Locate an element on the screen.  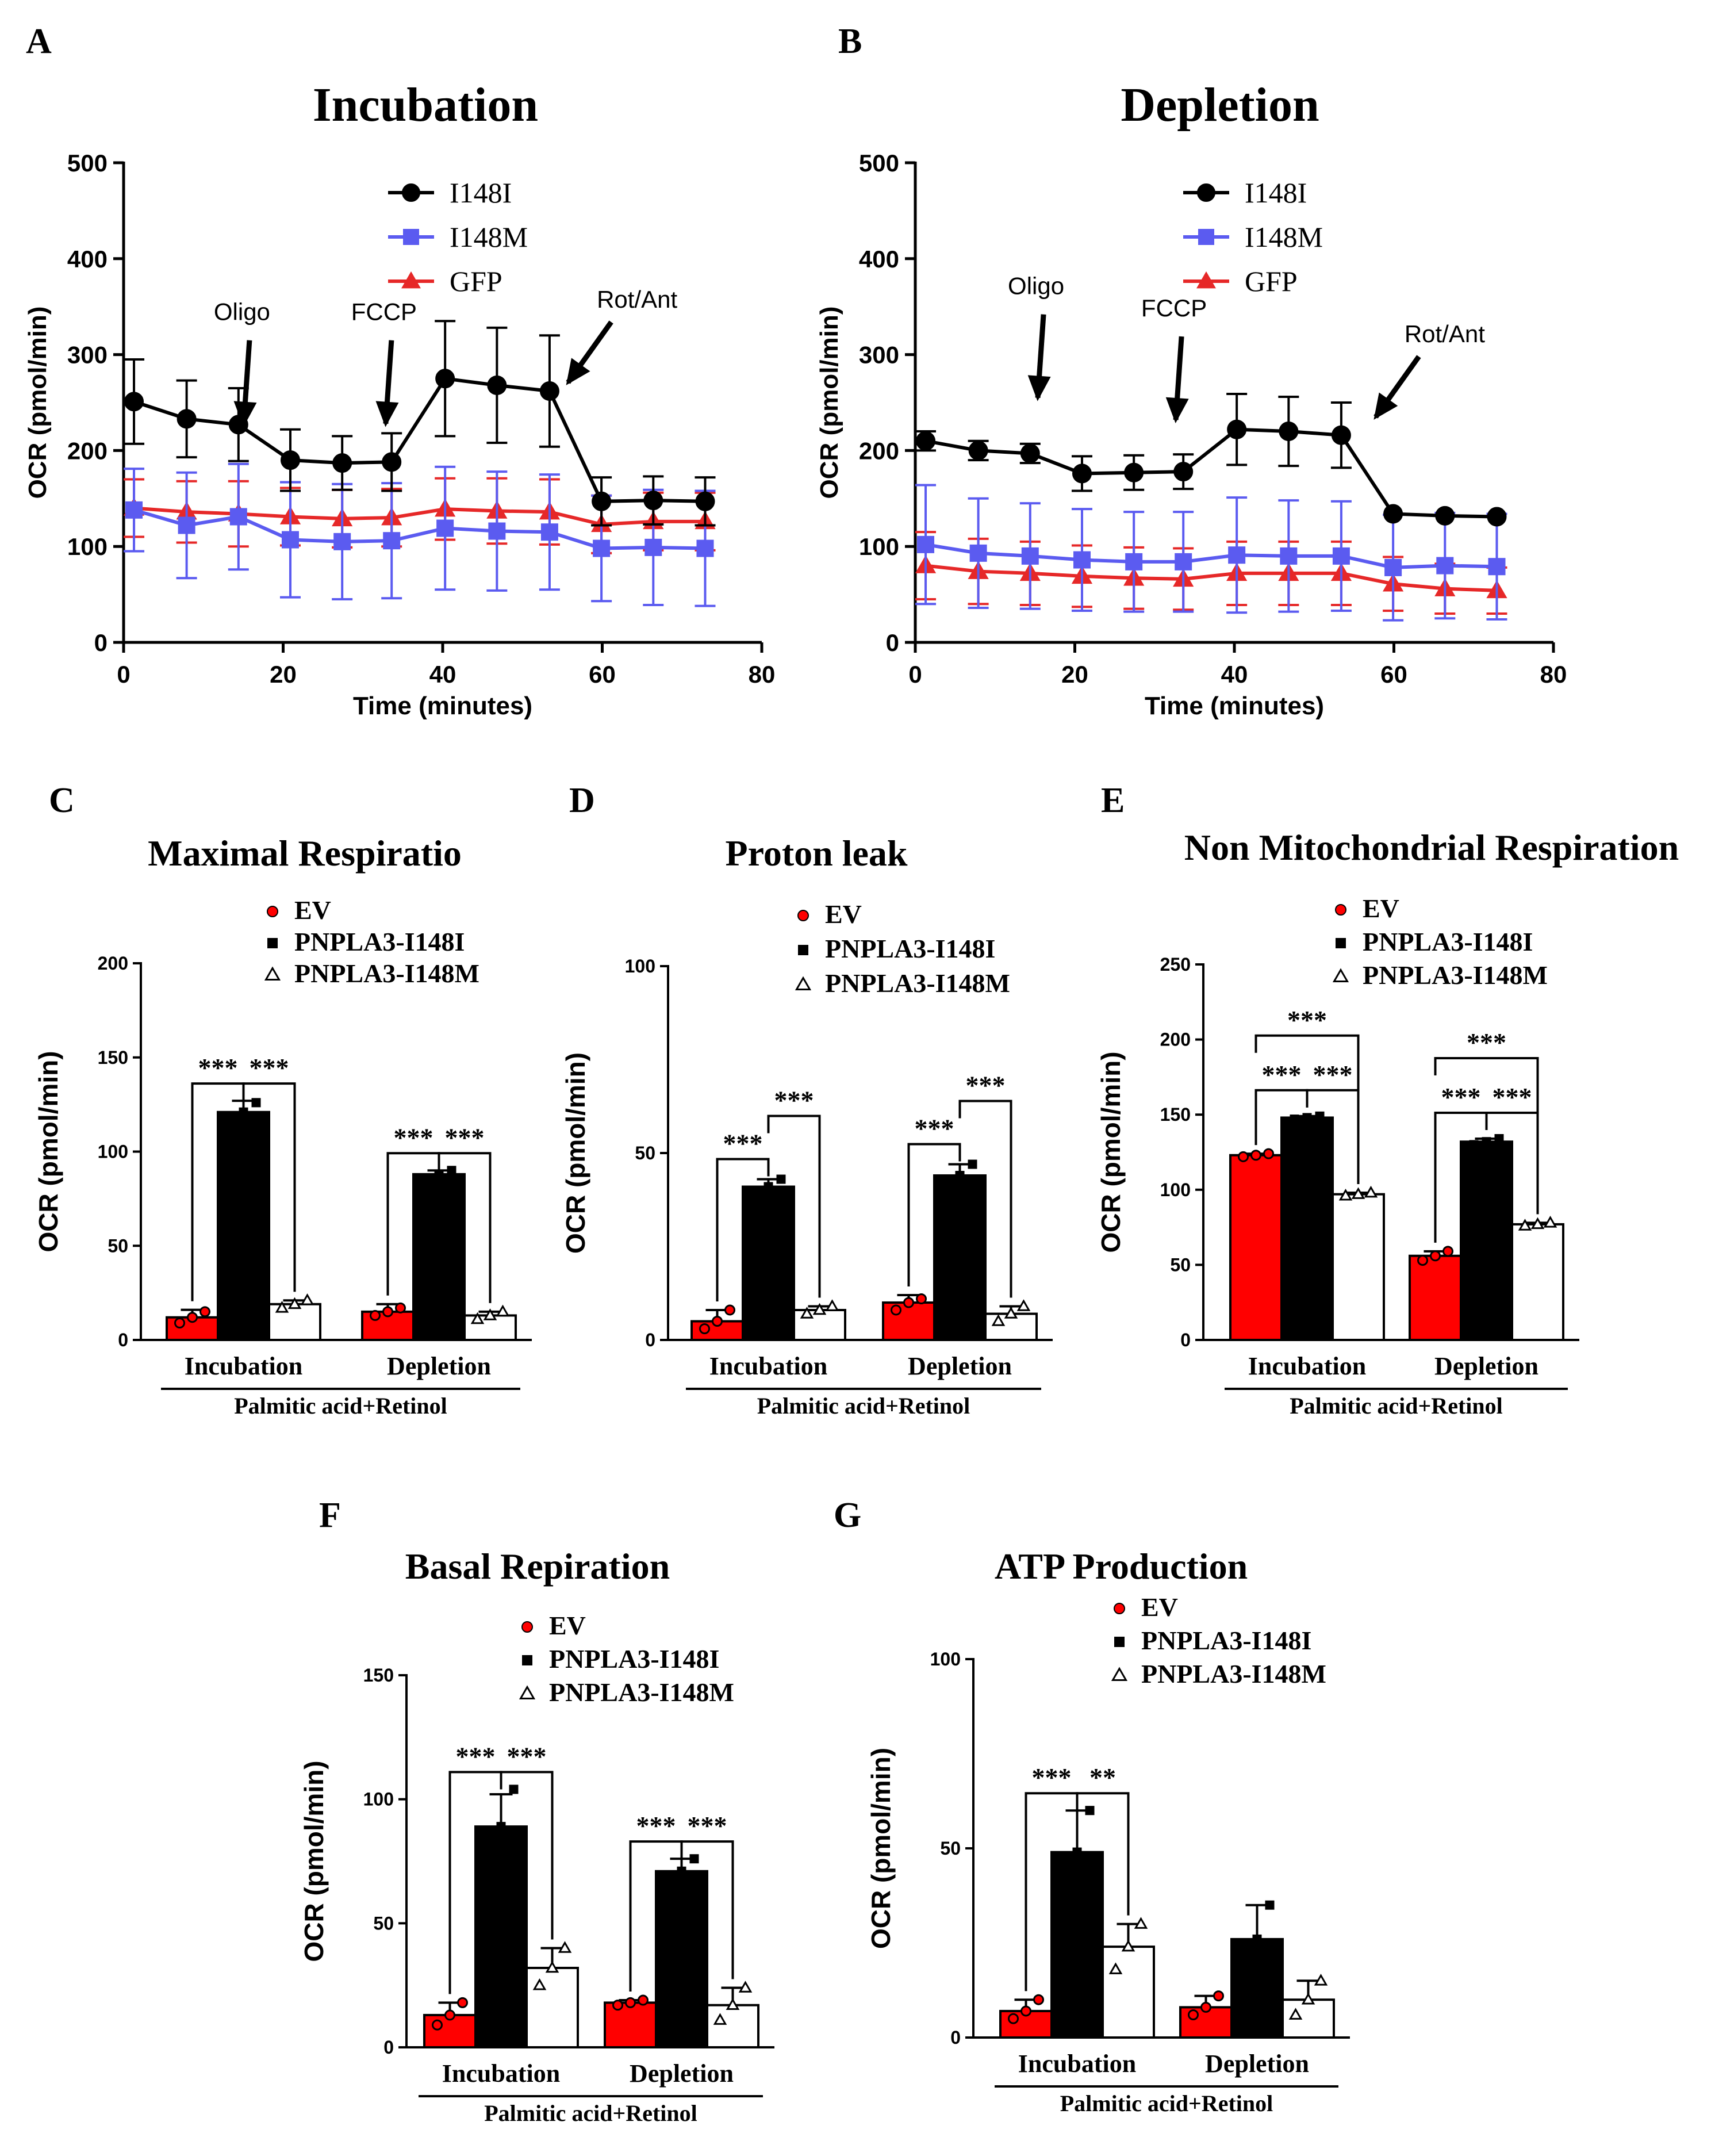
y-axis-label: OCR (pmol/min) is located at coordinates (829, 403).